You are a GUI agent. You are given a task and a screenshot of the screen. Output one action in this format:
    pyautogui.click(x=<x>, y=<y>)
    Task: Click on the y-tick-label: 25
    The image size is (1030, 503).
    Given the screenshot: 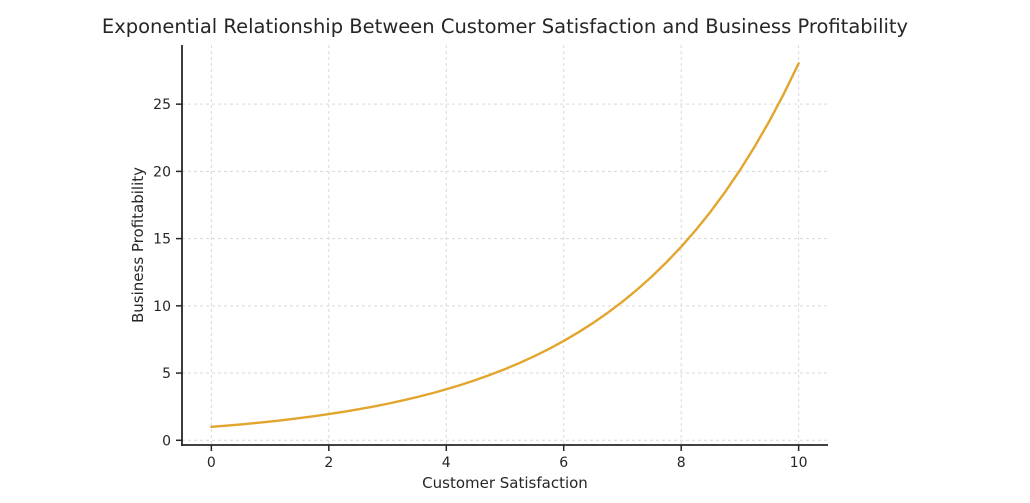 What is the action you would take?
    pyautogui.click(x=162, y=105)
    